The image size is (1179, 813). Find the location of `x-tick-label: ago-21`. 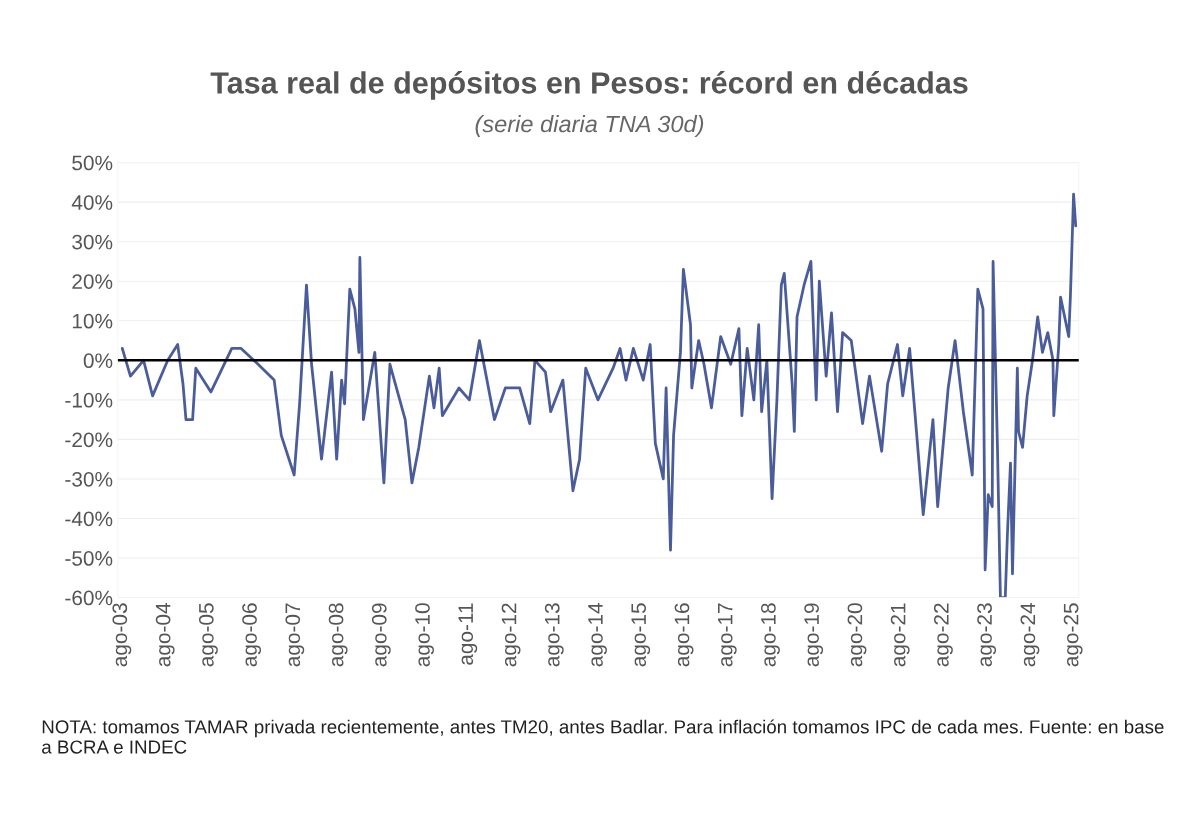

x-tick-label: ago-21 is located at coordinates (900, 635).